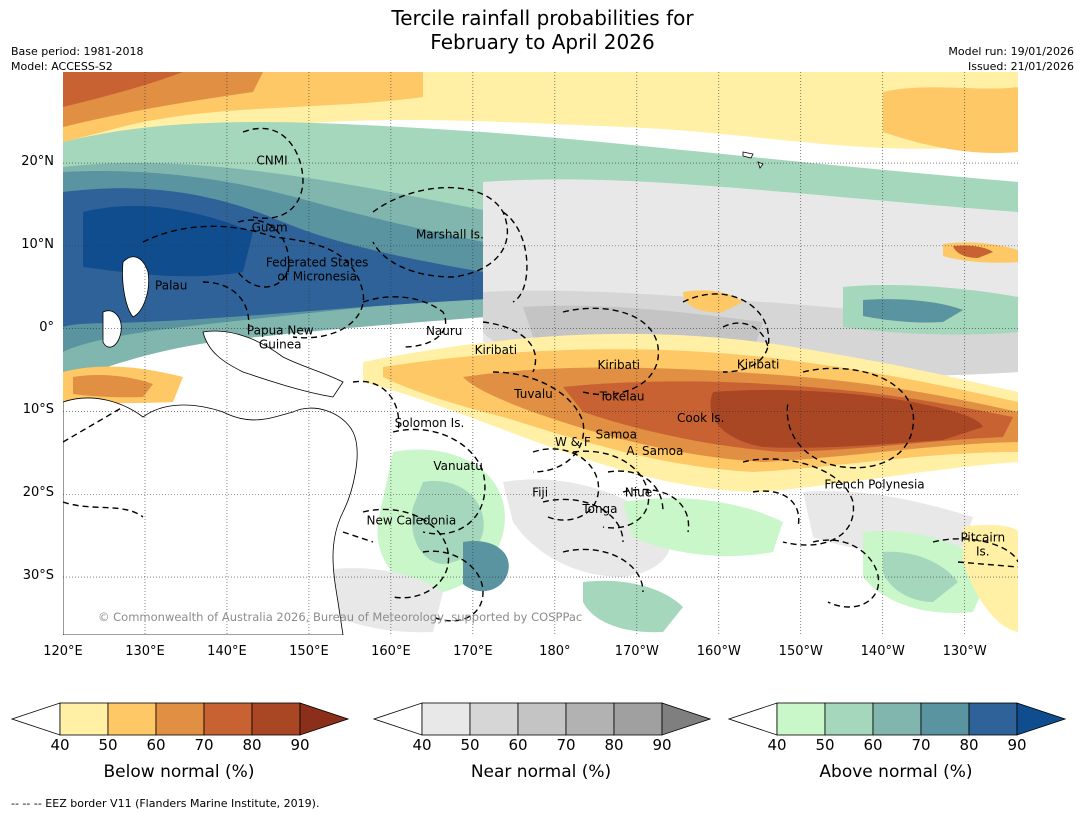  Describe the element at coordinates (533, 394) in the screenshot. I see `place-label: Tuvalu` at that location.